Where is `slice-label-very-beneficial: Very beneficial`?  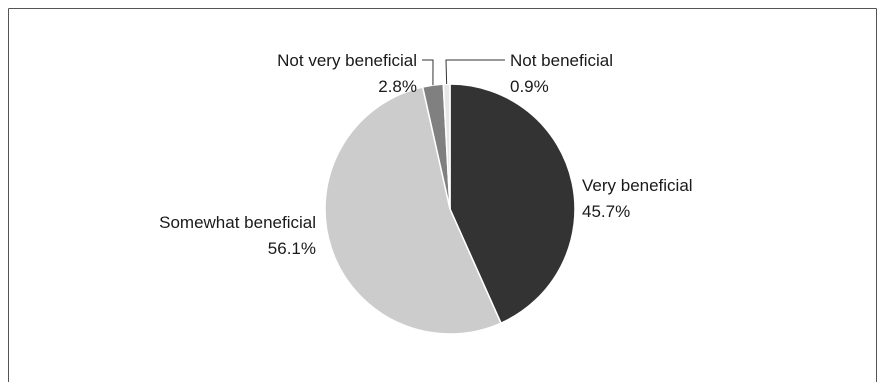
slice-label-very-beneficial: Very beneficial is located at coordinates (637, 185).